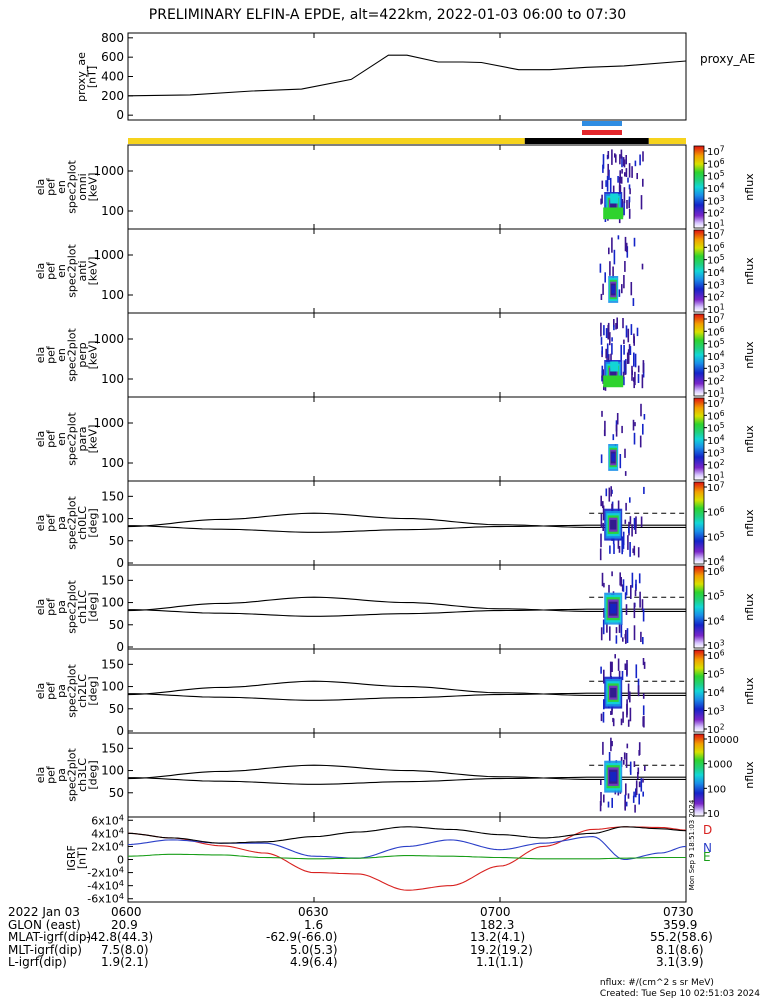  What do you see at coordinates (678, 912) in the screenshot?
I see `orbit-time-0730: 0730` at bounding box center [678, 912].